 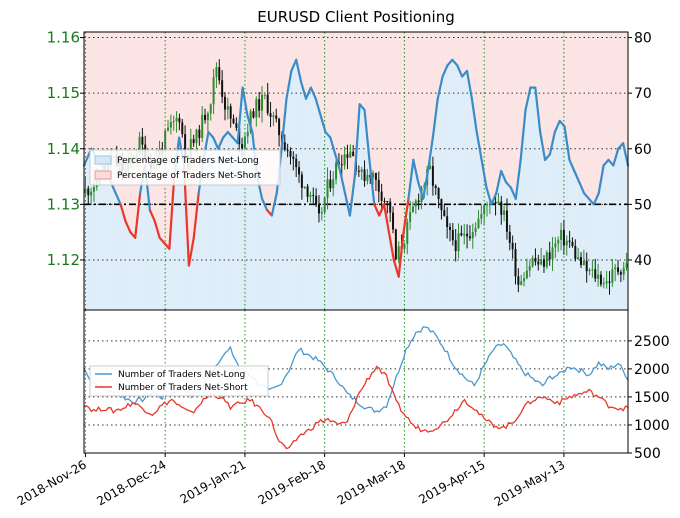 I want to click on percentage-tick-label: 70, so click(x=643, y=94).